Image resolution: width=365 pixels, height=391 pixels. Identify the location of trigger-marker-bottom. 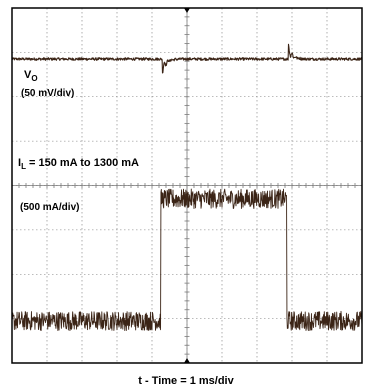
(187, 360).